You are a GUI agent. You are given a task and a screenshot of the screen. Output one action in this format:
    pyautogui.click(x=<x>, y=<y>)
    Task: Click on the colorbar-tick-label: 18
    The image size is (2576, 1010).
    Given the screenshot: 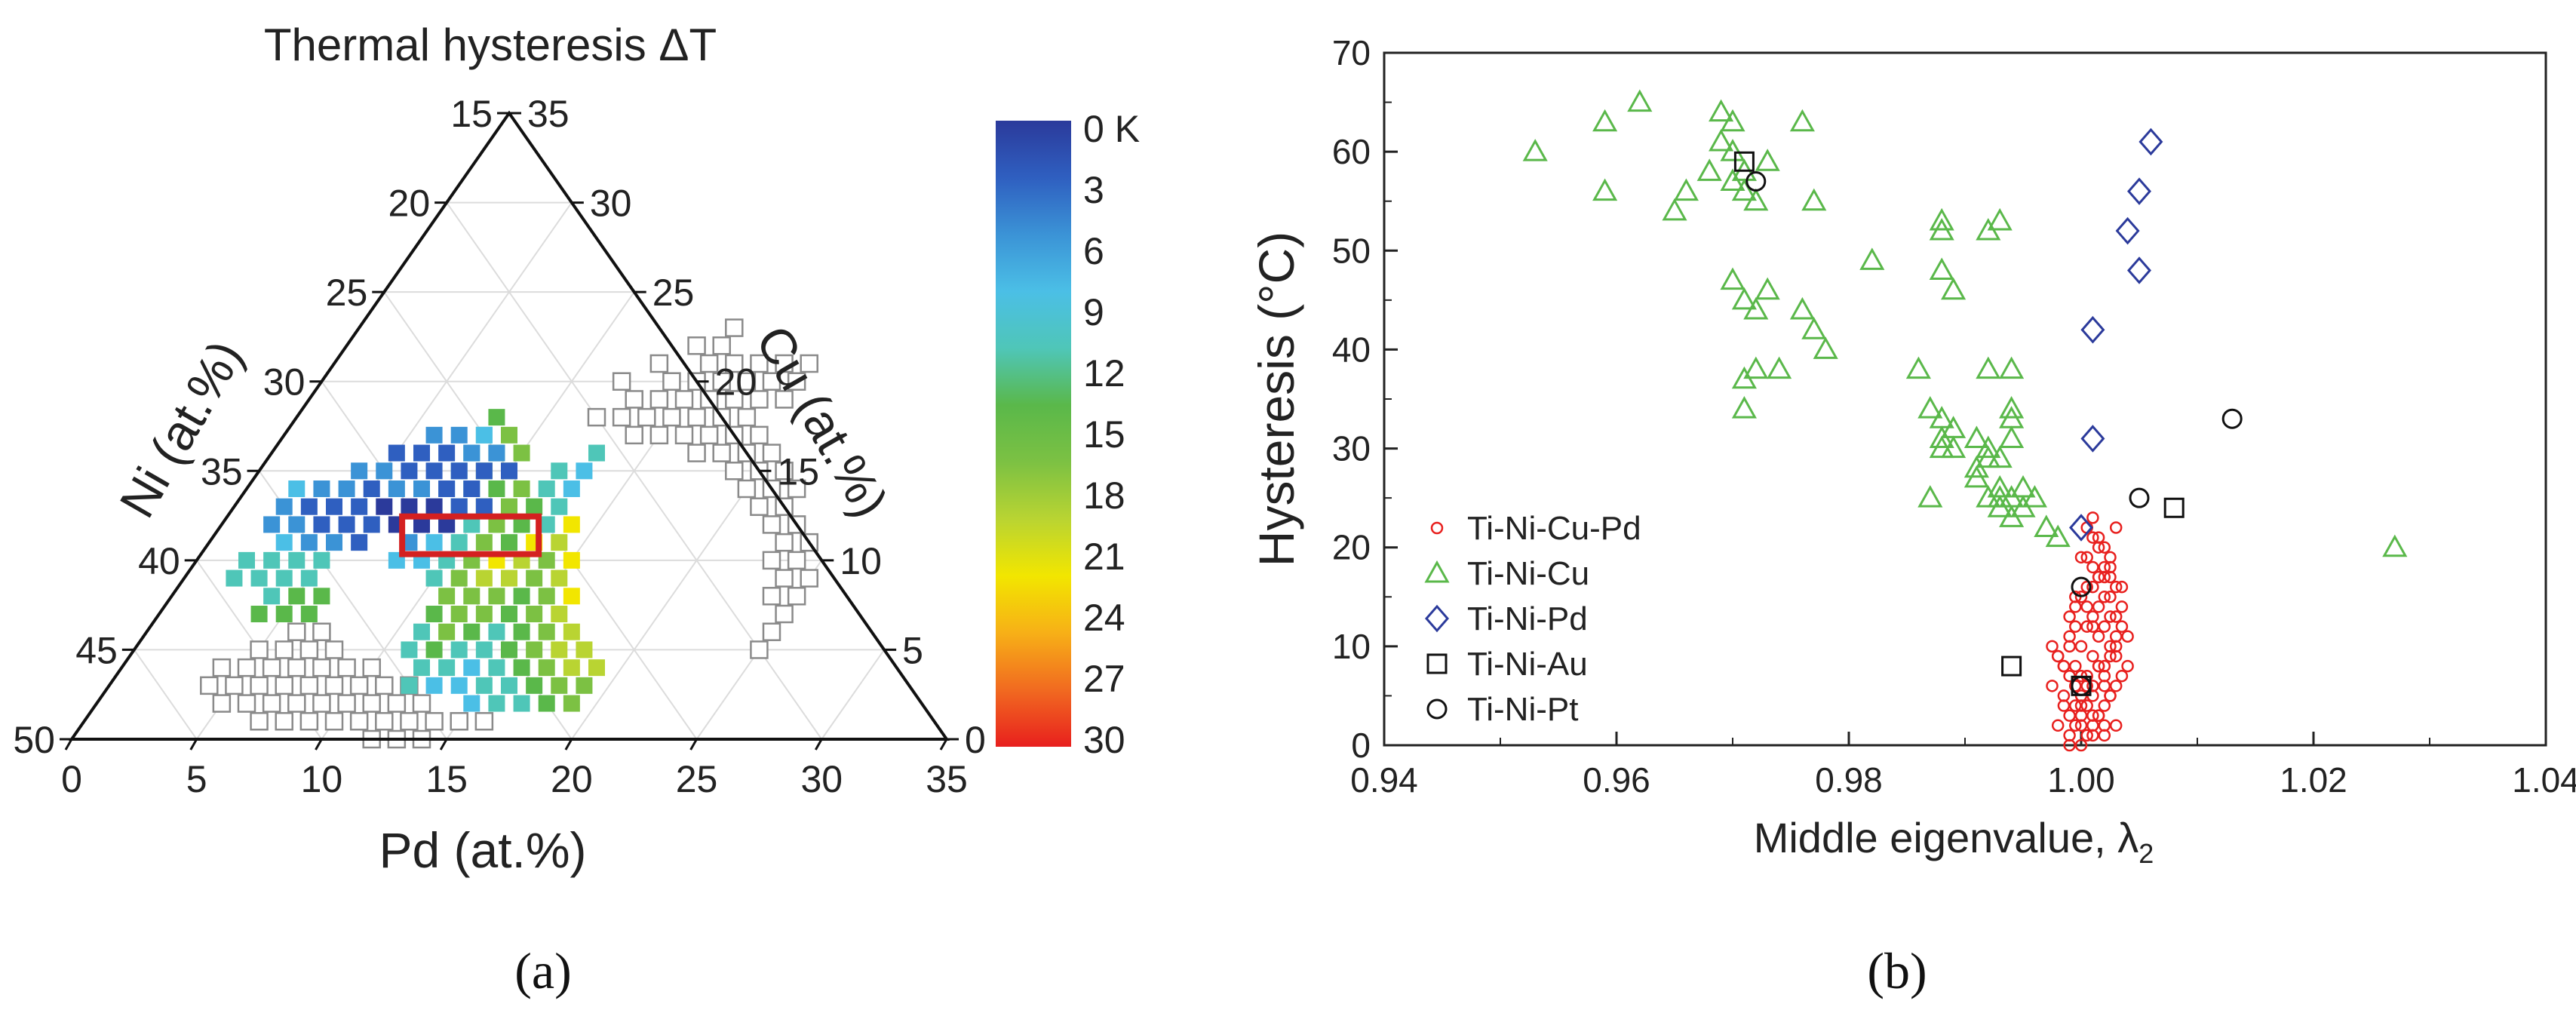 What is the action you would take?
    pyautogui.click(x=1104, y=496)
    